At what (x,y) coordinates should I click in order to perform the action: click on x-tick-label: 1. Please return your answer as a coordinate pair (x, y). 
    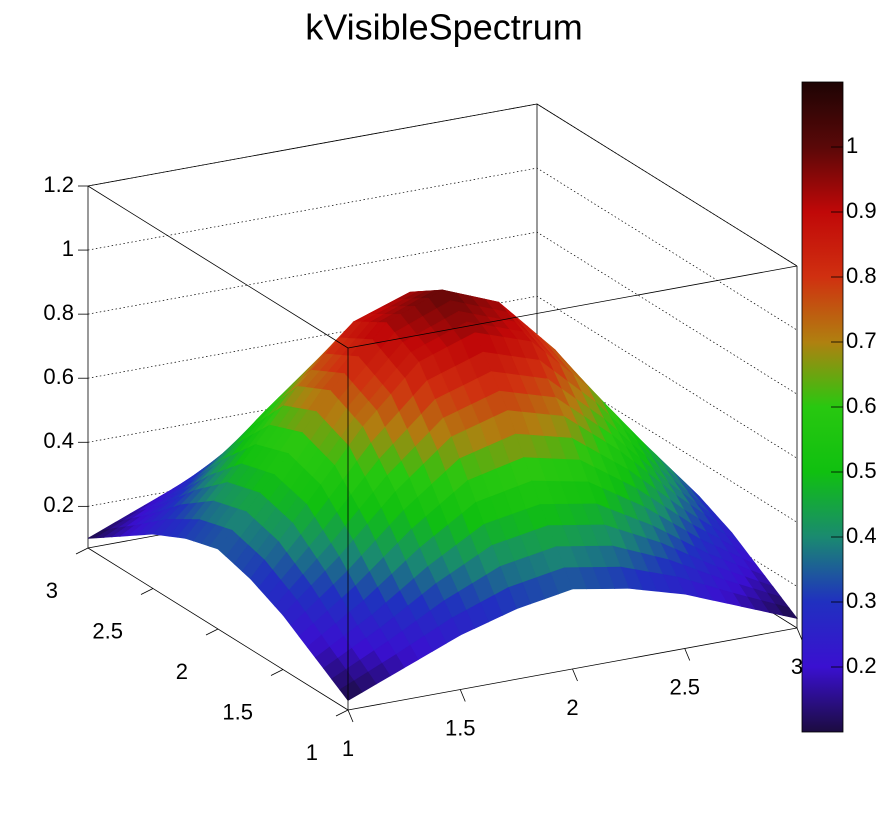
    Looking at the image, I should click on (348, 748).